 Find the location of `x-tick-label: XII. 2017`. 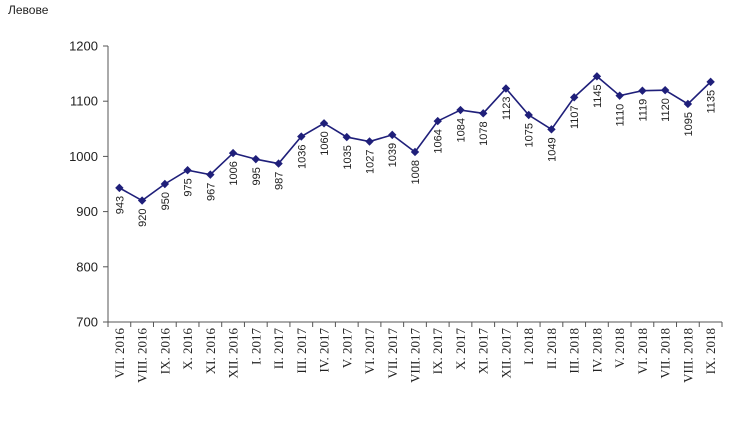

x-tick-label: XII. 2017 is located at coordinates (505, 353).